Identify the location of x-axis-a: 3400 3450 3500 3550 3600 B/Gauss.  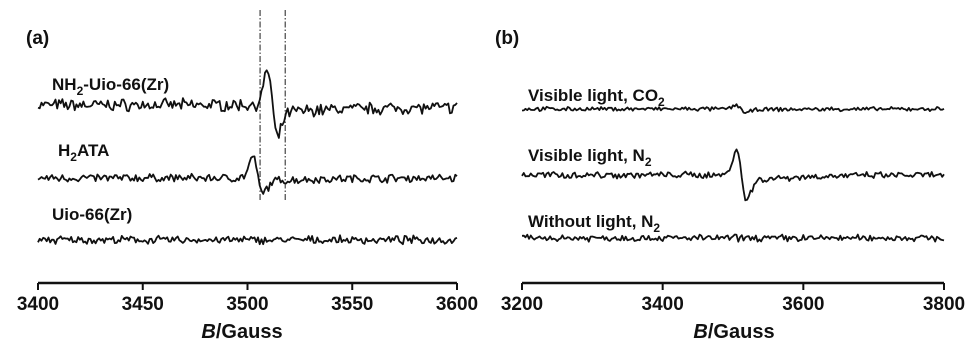
(247, 312).